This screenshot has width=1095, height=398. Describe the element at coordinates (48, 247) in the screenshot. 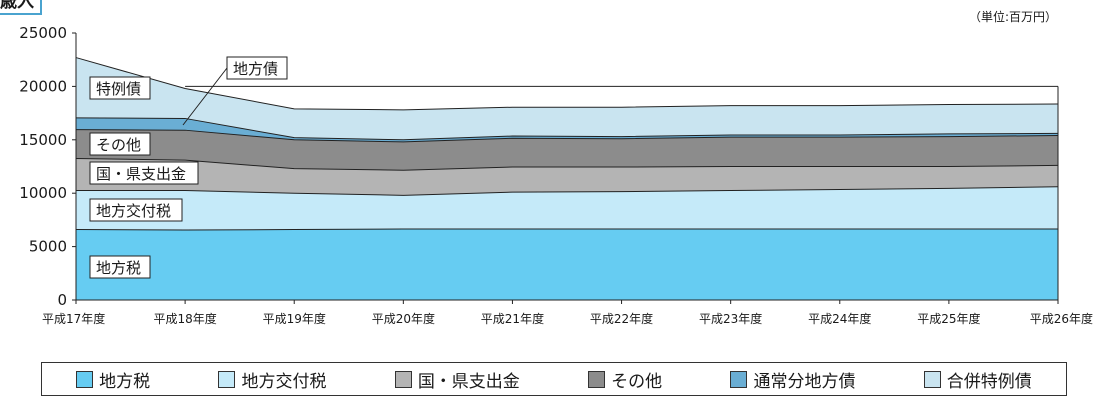

I see `y-tick-label: 5000` at that location.